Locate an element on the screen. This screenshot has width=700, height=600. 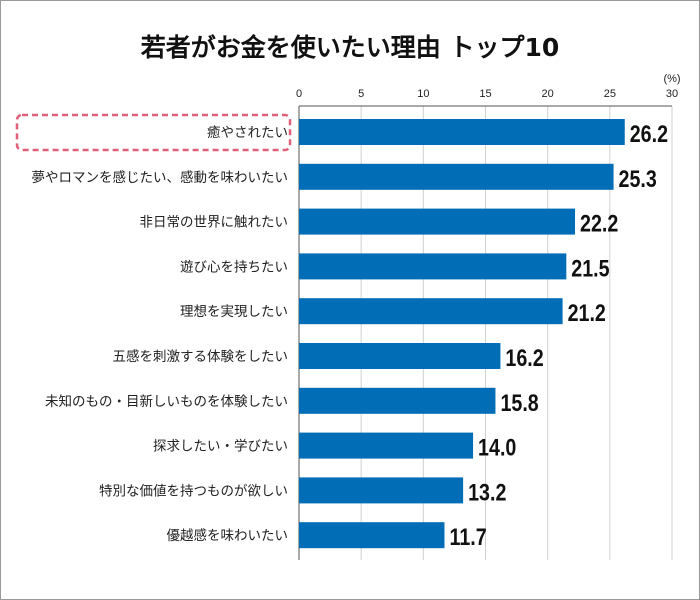
category-label: 理想を実現したい is located at coordinates (234, 312).